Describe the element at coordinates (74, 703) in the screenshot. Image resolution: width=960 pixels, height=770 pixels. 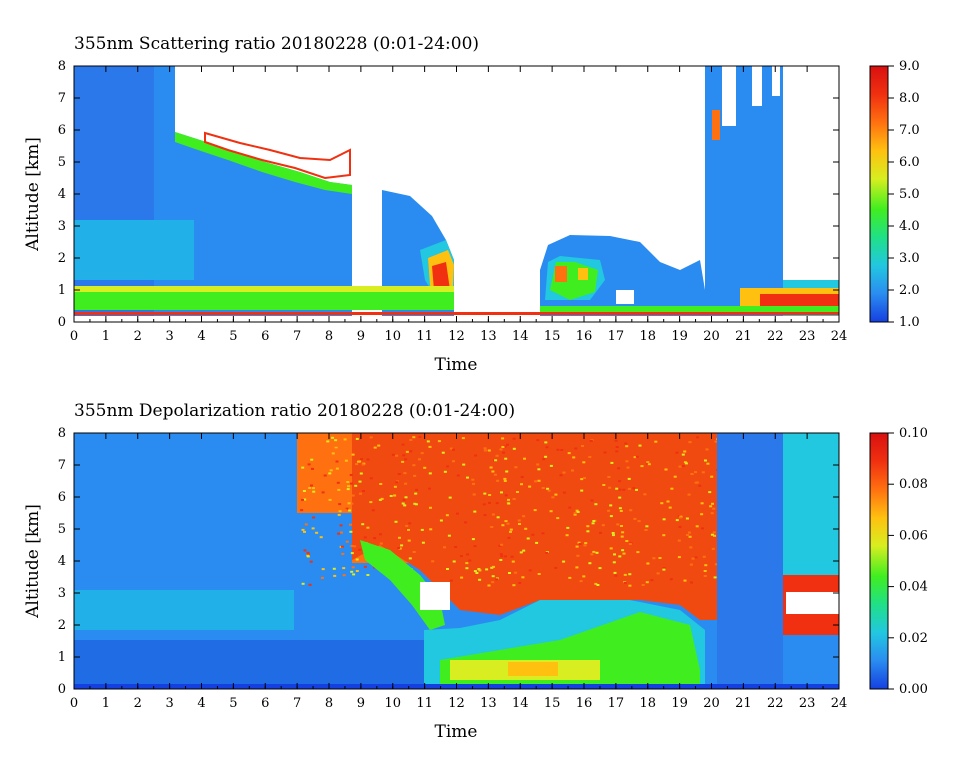
I see `x-tick-label: 0` at that location.